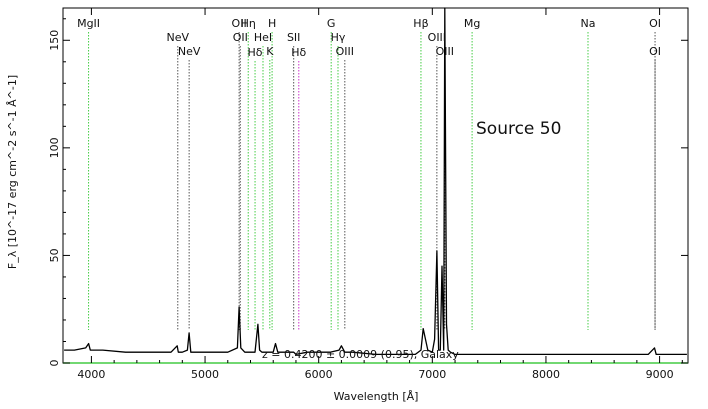 Image resolution: width=708 pixels, height=409 pixels. Describe the element at coordinates (376, 396) in the screenshot. I see `x-axis-label: Wavelength [Å]` at that location.